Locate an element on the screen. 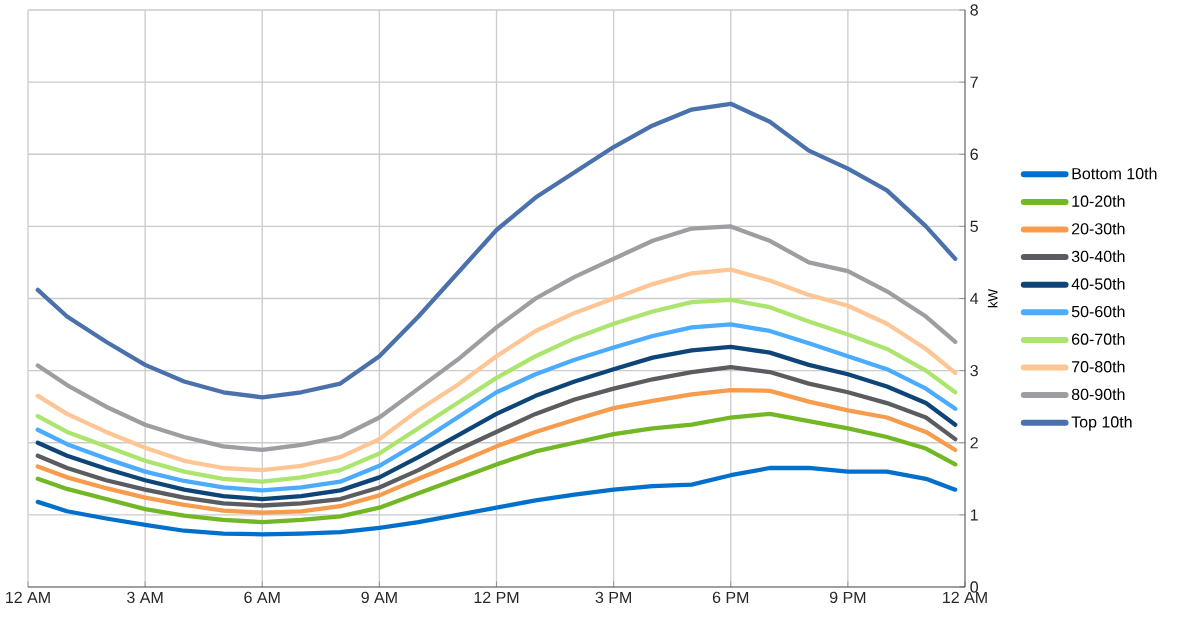 The width and height of the screenshot is (1187, 618). y-tick-label: 7 is located at coordinates (974, 82).